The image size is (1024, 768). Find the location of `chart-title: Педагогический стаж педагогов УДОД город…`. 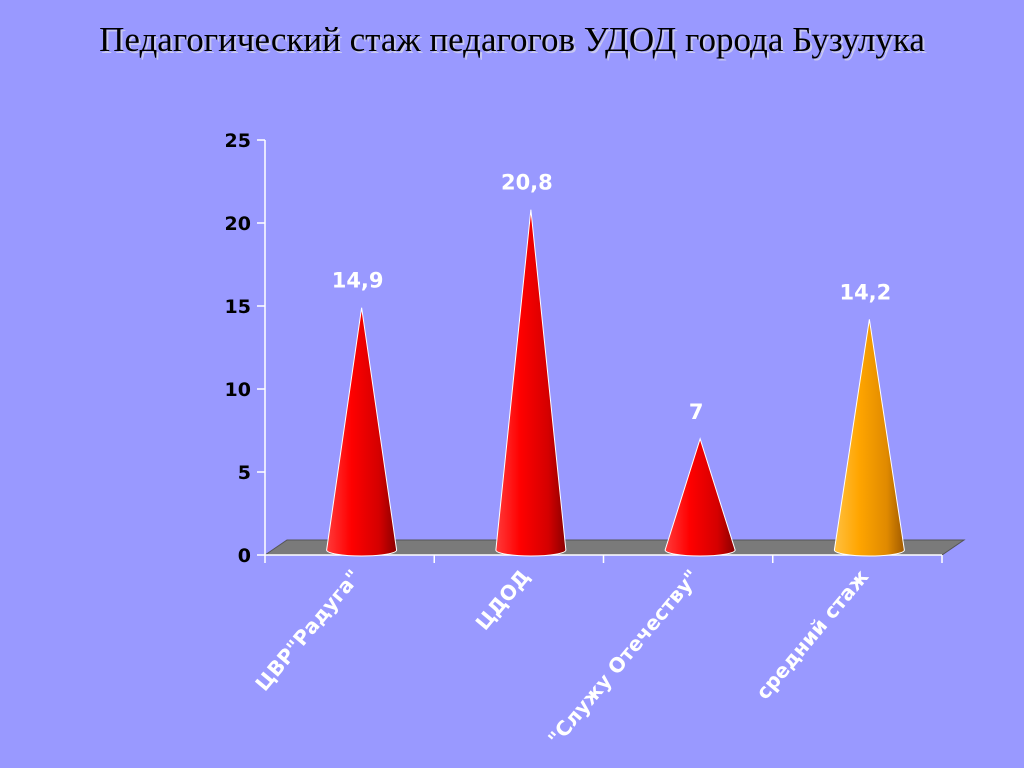

chart-title: Педагогический стаж педагогов УДОД город… is located at coordinates (512, 39).